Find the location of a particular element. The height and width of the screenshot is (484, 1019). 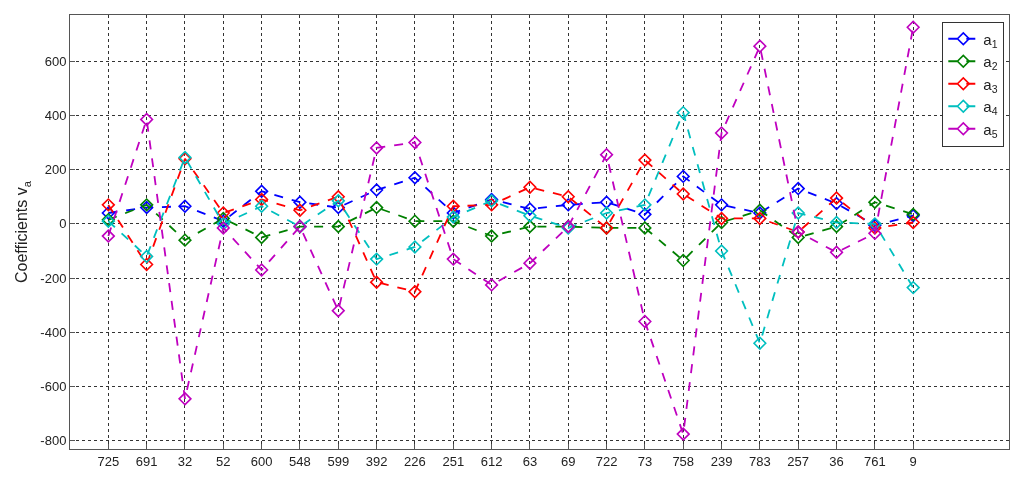

x-tick-label: 600 is located at coordinates (261, 461).